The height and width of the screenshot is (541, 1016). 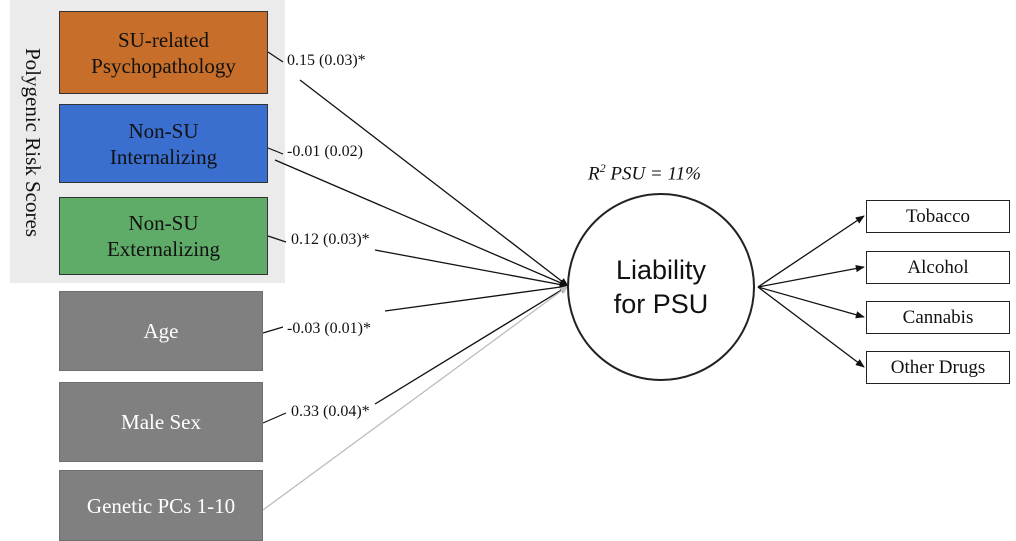 I want to click on latent-liability-for-psu: Liability for PSU, so click(x=661, y=287).